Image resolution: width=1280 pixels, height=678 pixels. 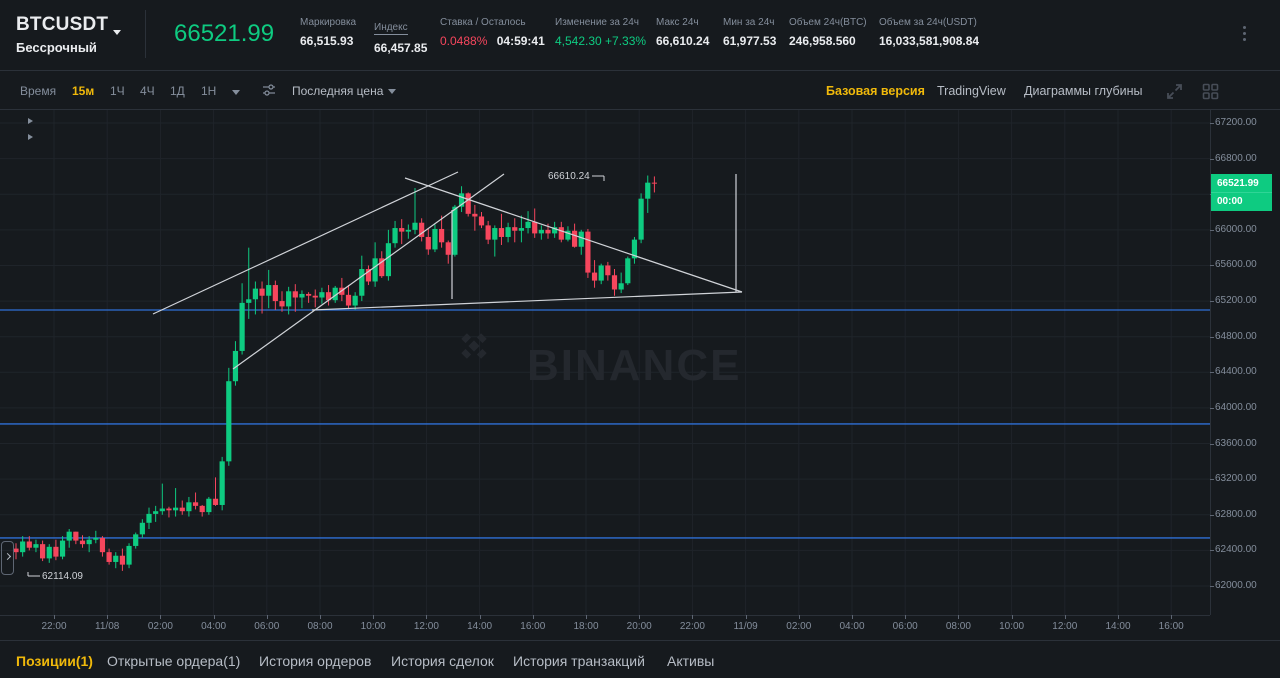 I want to click on price-tick-label: 65600.00, so click(x=1236, y=265).